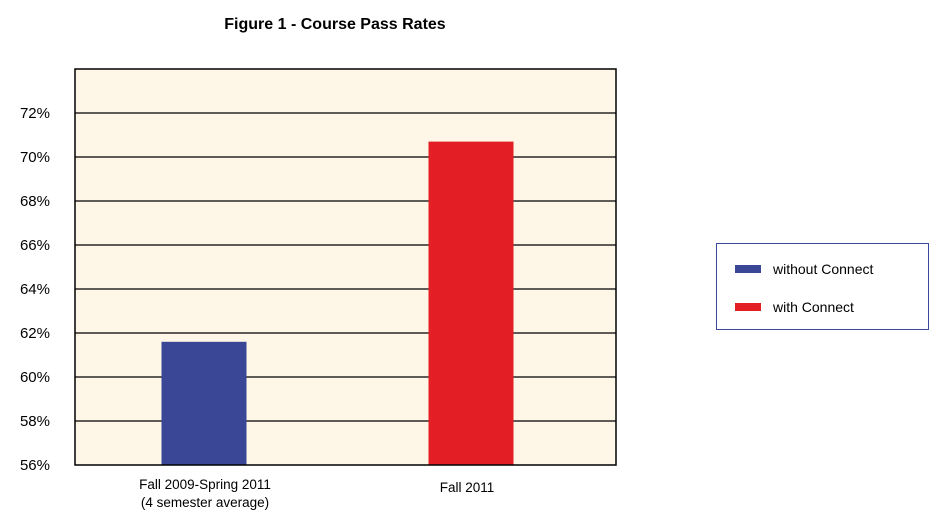 This screenshot has height=521, width=939. I want to click on legend-item-with-connect: with Connect, so click(794, 307).